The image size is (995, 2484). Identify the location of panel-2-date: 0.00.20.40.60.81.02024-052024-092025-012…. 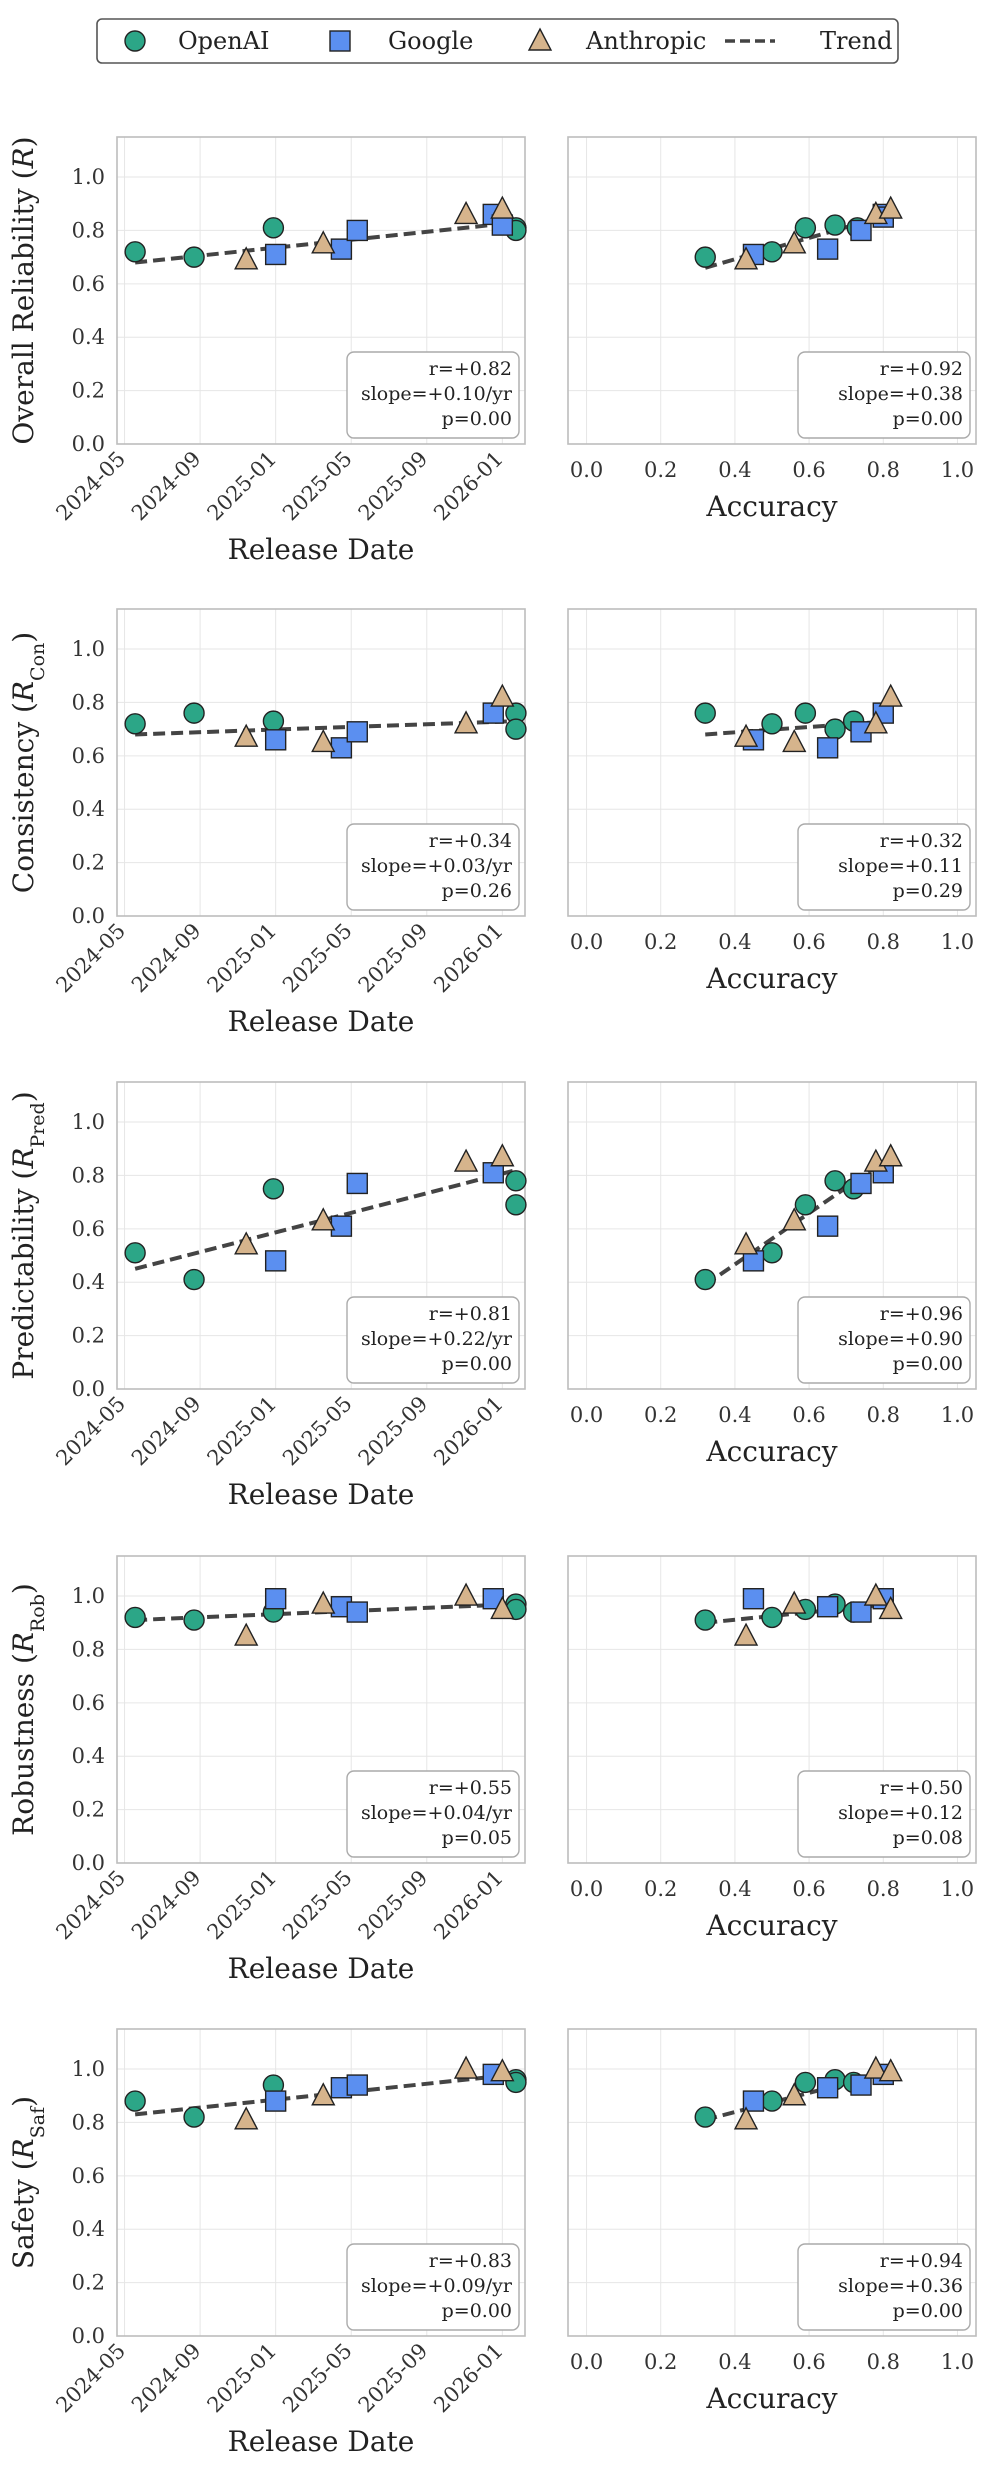
(267, 823).